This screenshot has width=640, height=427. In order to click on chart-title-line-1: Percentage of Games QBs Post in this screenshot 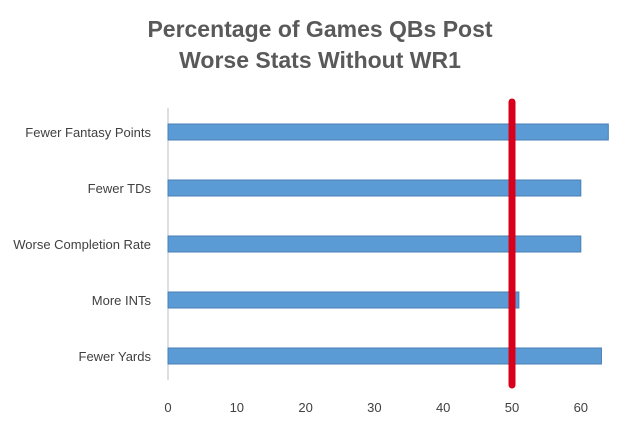, I will do `click(320, 29)`.